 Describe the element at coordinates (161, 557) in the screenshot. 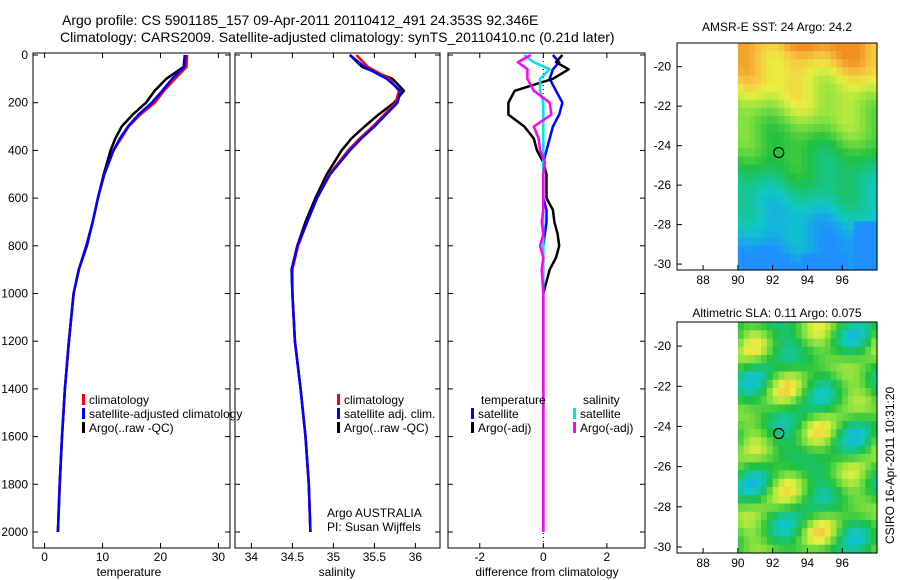

I see `x-tick-label: 20` at that location.